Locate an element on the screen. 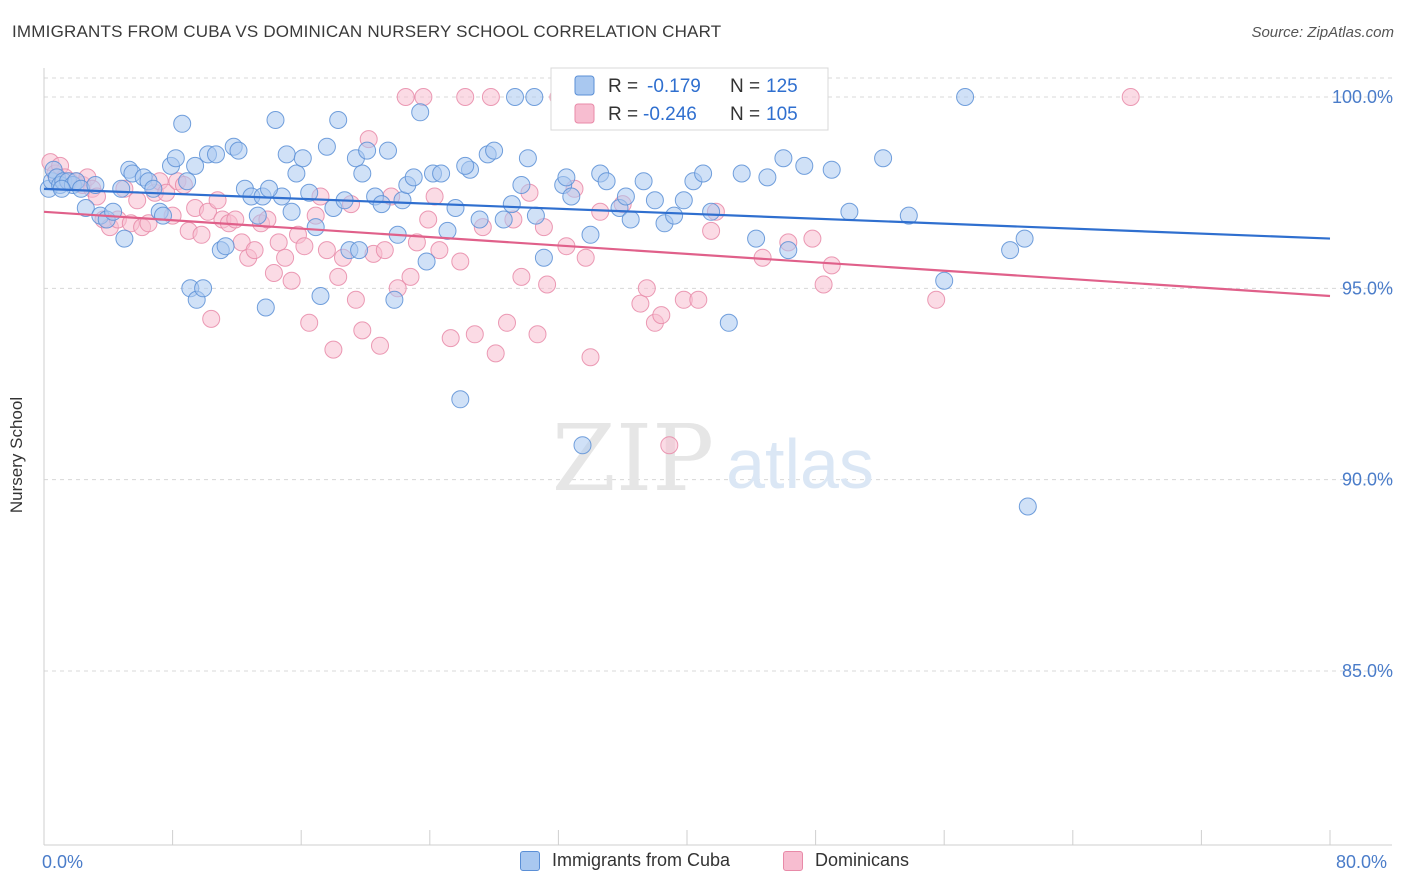 Image resolution: width=1406 pixels, height=892 pixels. watermark-atlas: atlas is located at coordinates (800, 464).